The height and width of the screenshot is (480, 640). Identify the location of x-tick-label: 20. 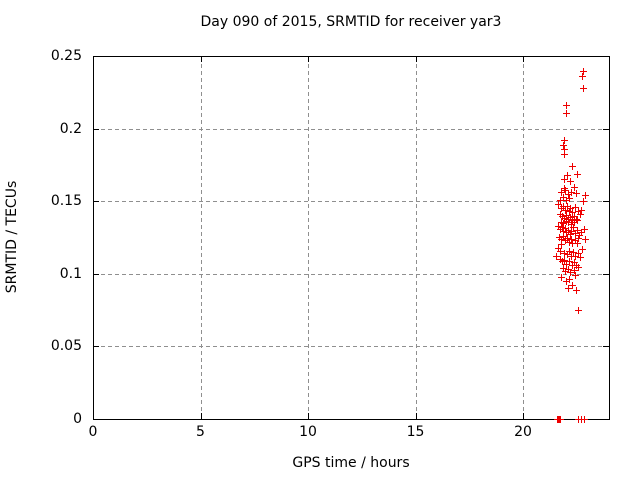
(523, 432).